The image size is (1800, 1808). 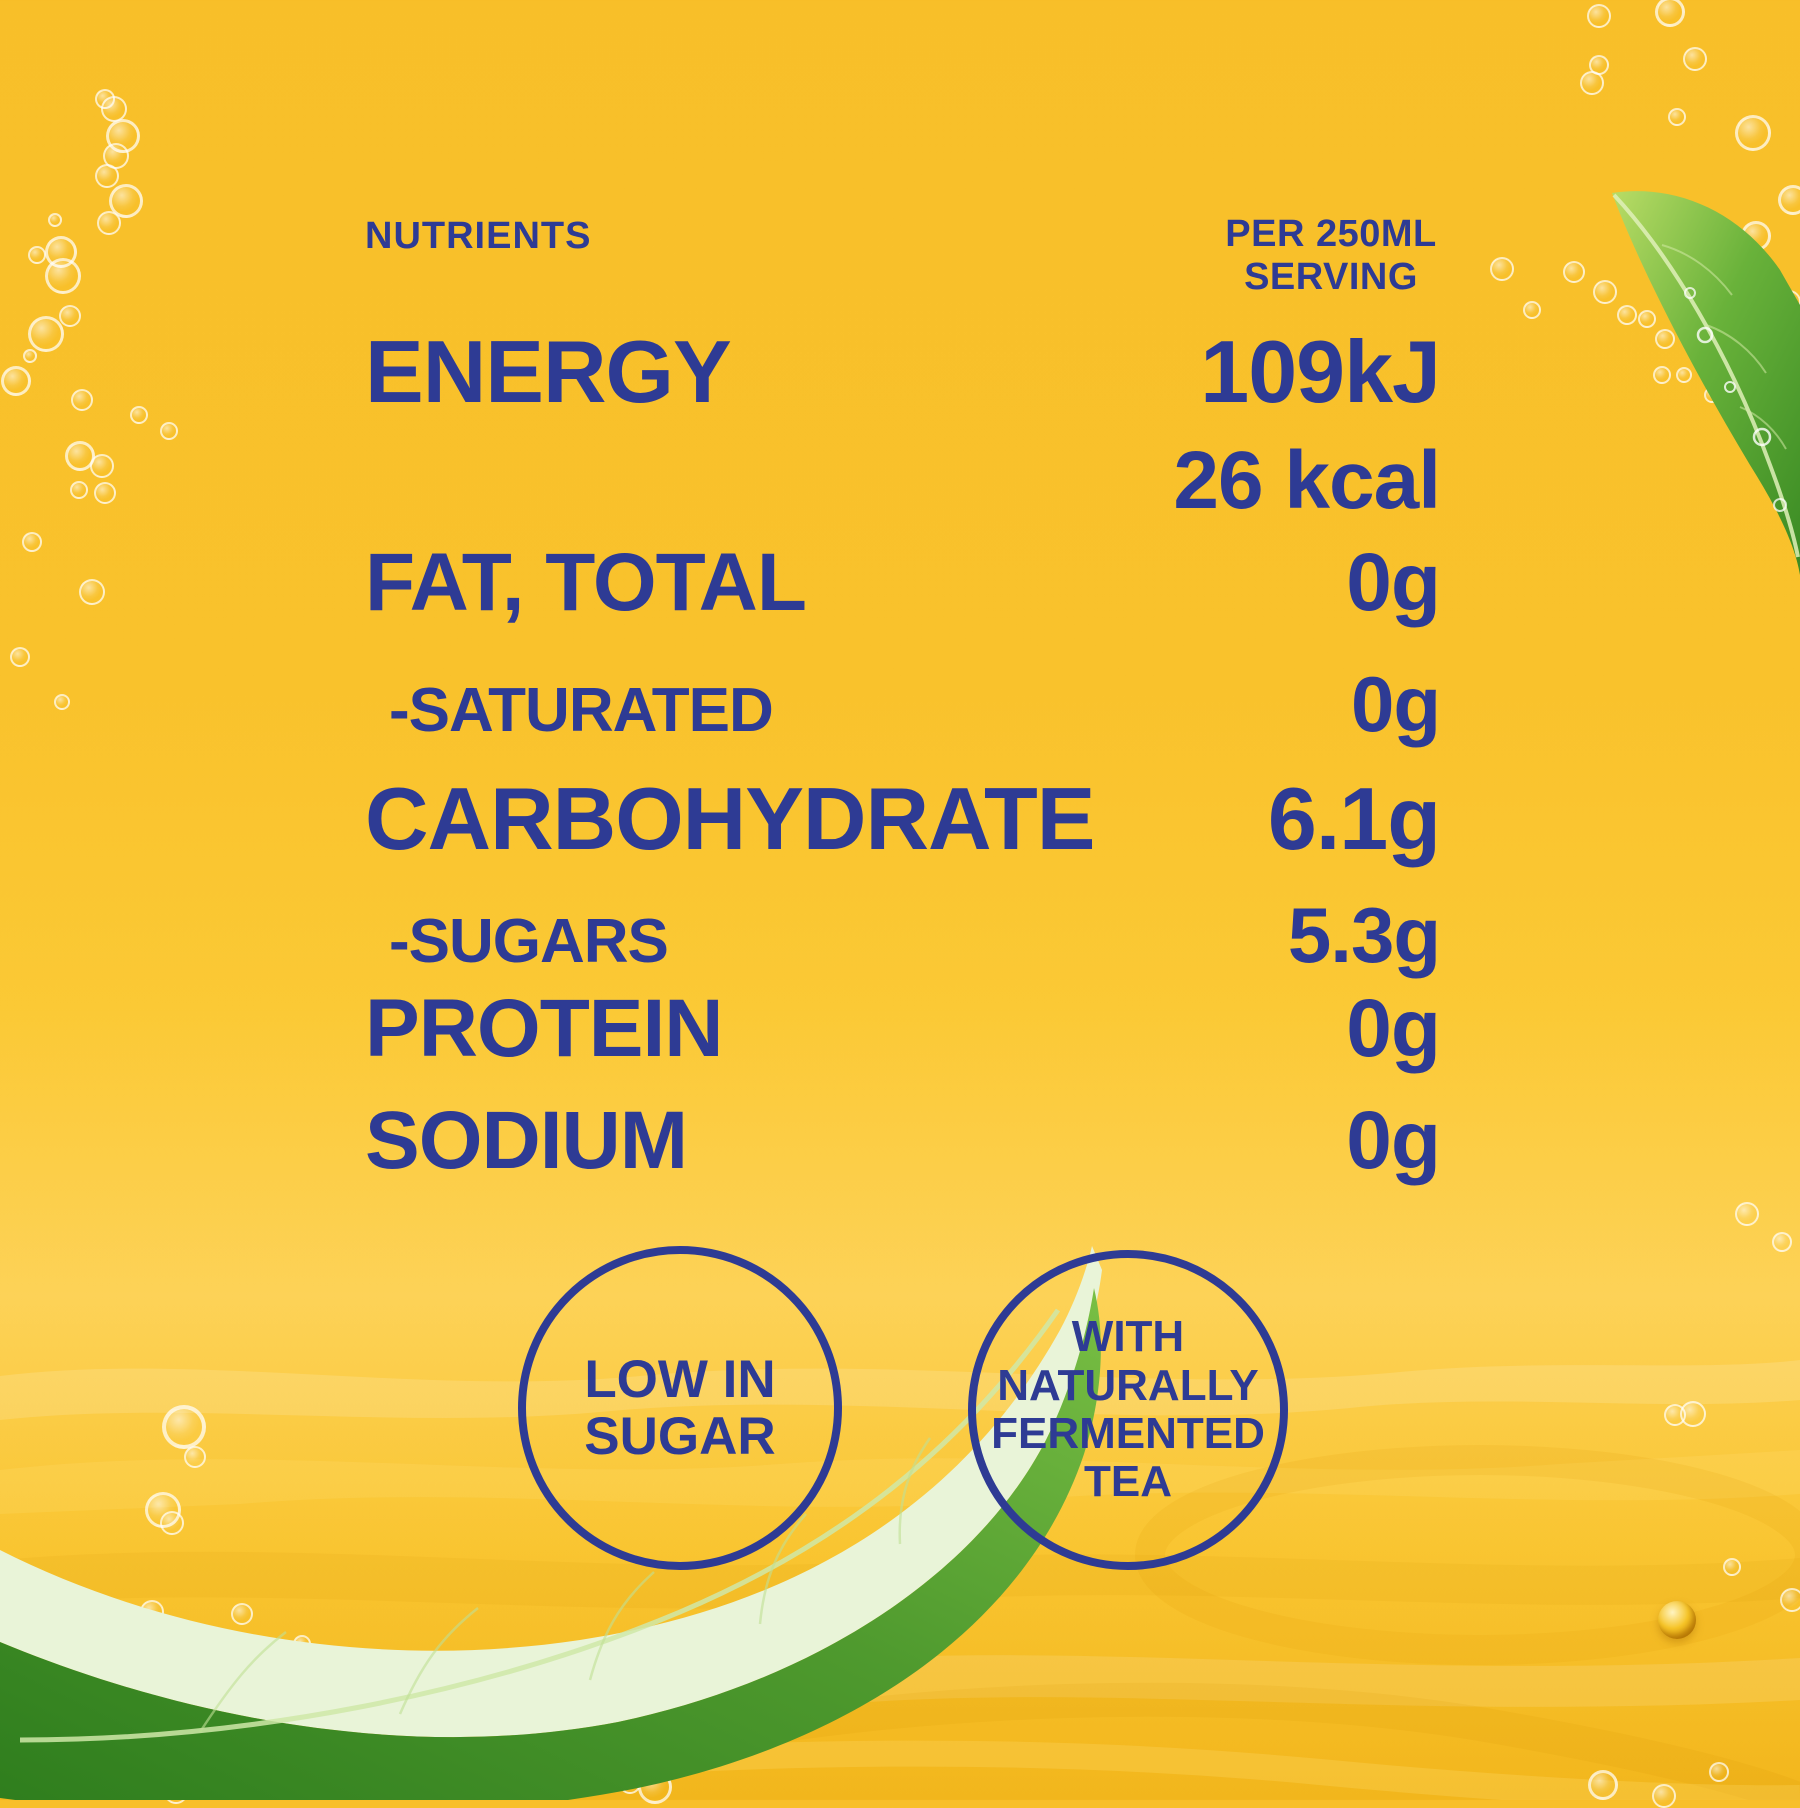 I want to click on serving-header-line1: PER 250ML, so click(x=1331, y=234).